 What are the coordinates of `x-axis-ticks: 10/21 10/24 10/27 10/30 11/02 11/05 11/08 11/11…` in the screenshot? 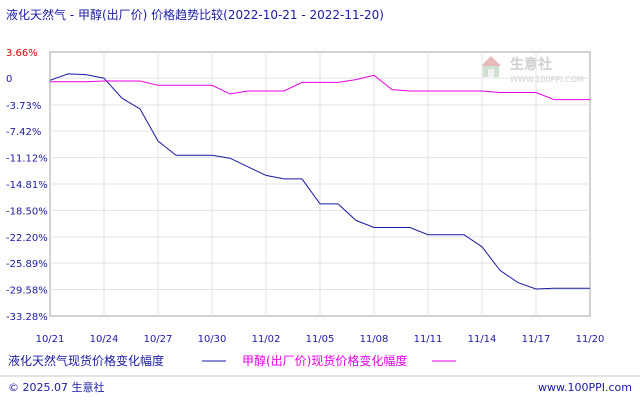 It's located at (320, 339).